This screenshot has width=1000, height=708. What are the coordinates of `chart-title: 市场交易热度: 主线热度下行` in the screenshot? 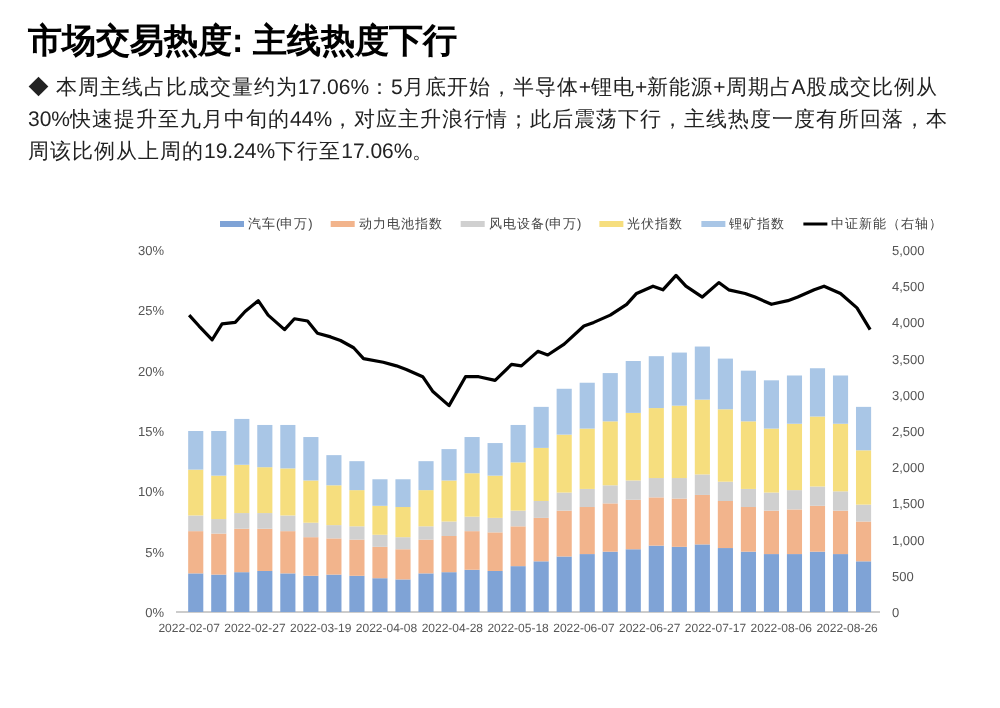 It's located at (241, 41).